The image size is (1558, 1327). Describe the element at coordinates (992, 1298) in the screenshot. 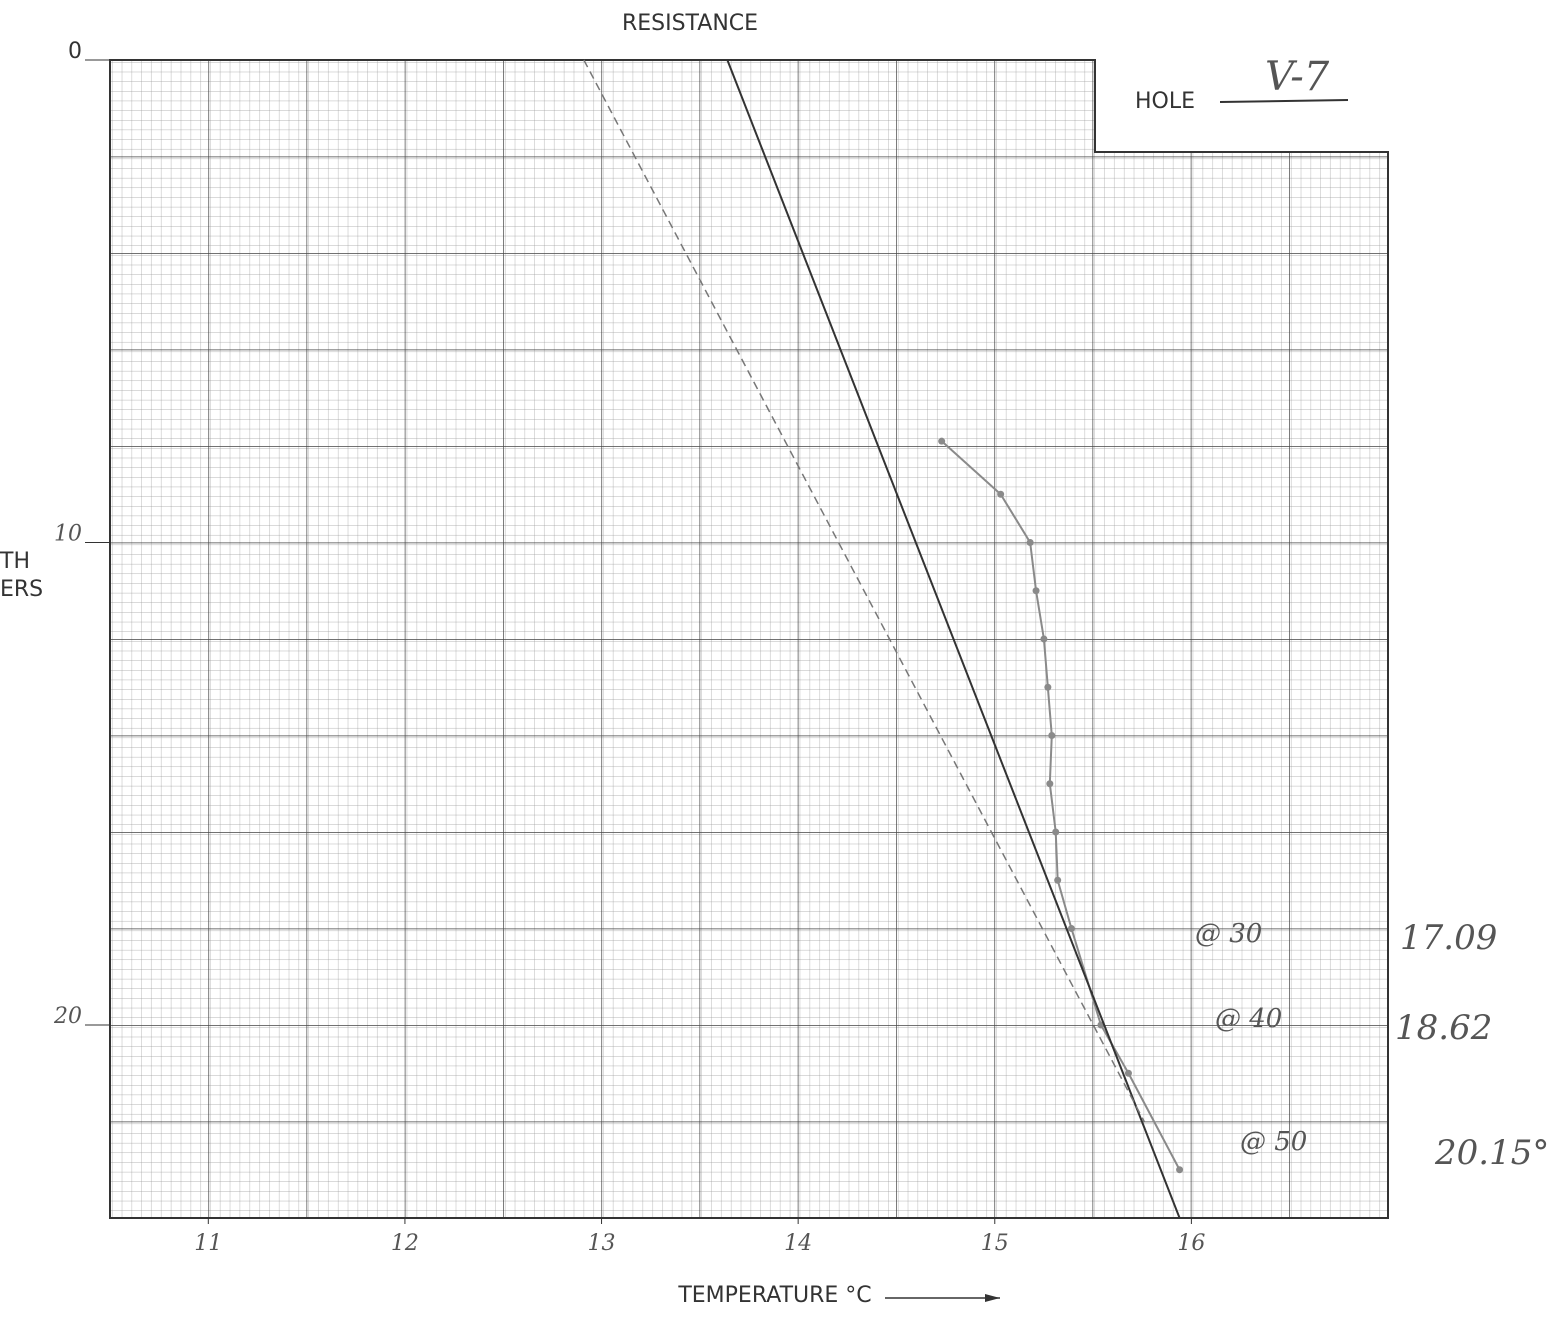

I see `x-axis-arrowhead` at that location.